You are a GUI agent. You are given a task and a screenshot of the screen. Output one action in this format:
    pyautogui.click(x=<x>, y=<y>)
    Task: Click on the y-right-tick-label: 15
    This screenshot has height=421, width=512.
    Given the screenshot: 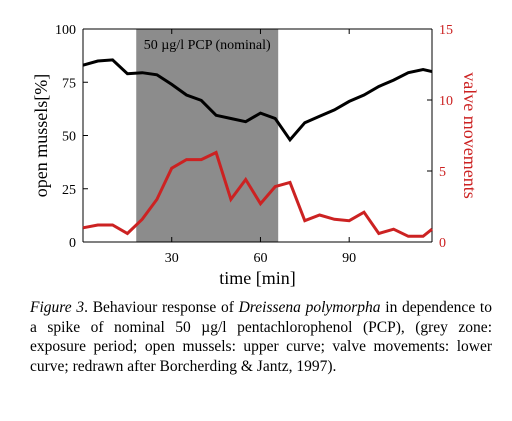 What is the action you would take?
    pyautogui.click(x=446, y=30)
    